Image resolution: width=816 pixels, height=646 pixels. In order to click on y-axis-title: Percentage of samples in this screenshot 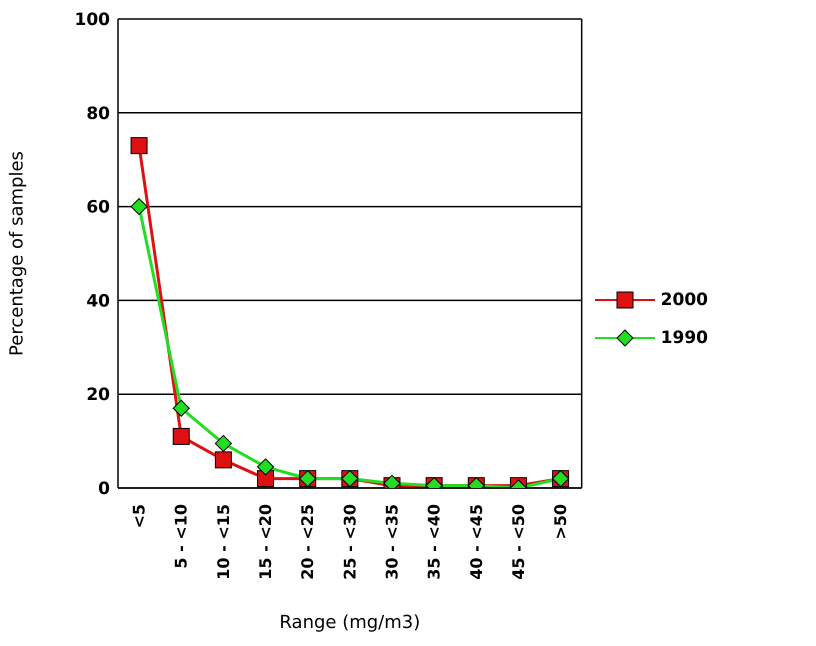, I will do `click(17, 253)`.